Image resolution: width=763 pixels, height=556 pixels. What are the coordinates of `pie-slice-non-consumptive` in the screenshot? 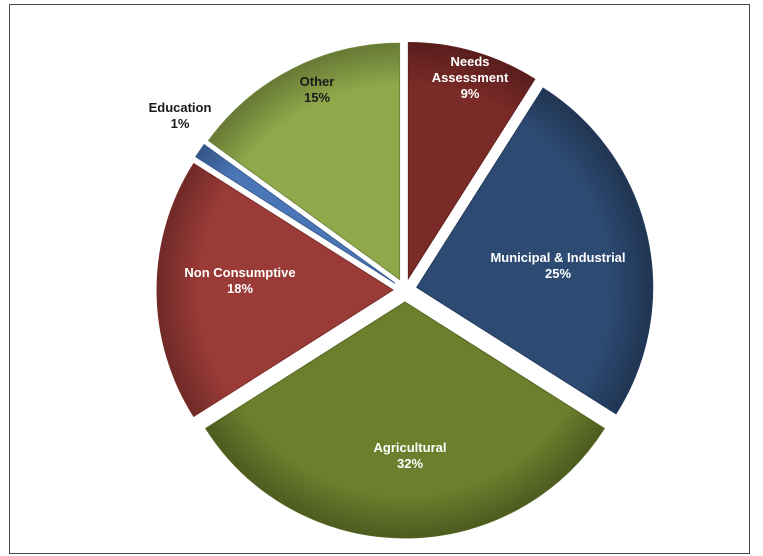 It's located at (275, 290).